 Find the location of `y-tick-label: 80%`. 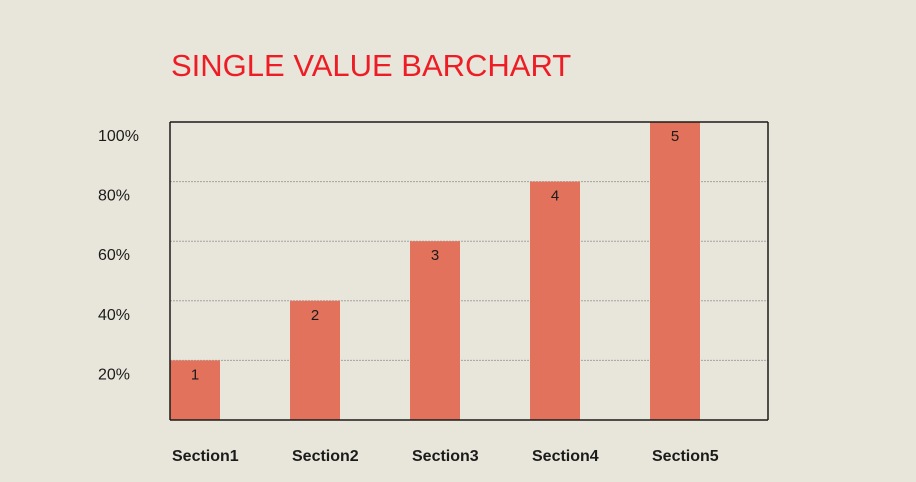

y-tick-label: 80% is located at coordinates (114, 196).